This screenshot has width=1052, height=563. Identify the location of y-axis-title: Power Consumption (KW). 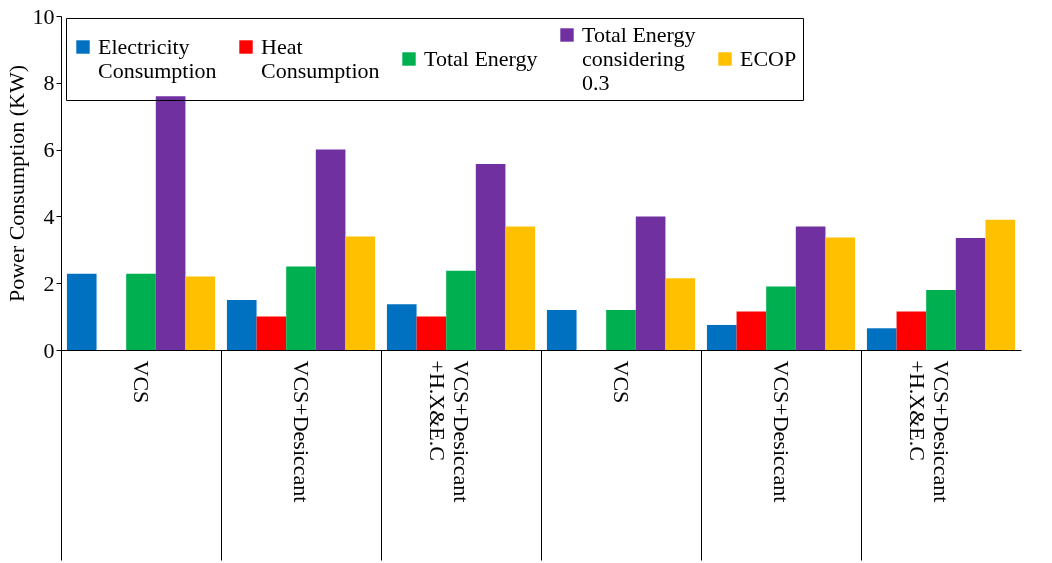
(16, 183).